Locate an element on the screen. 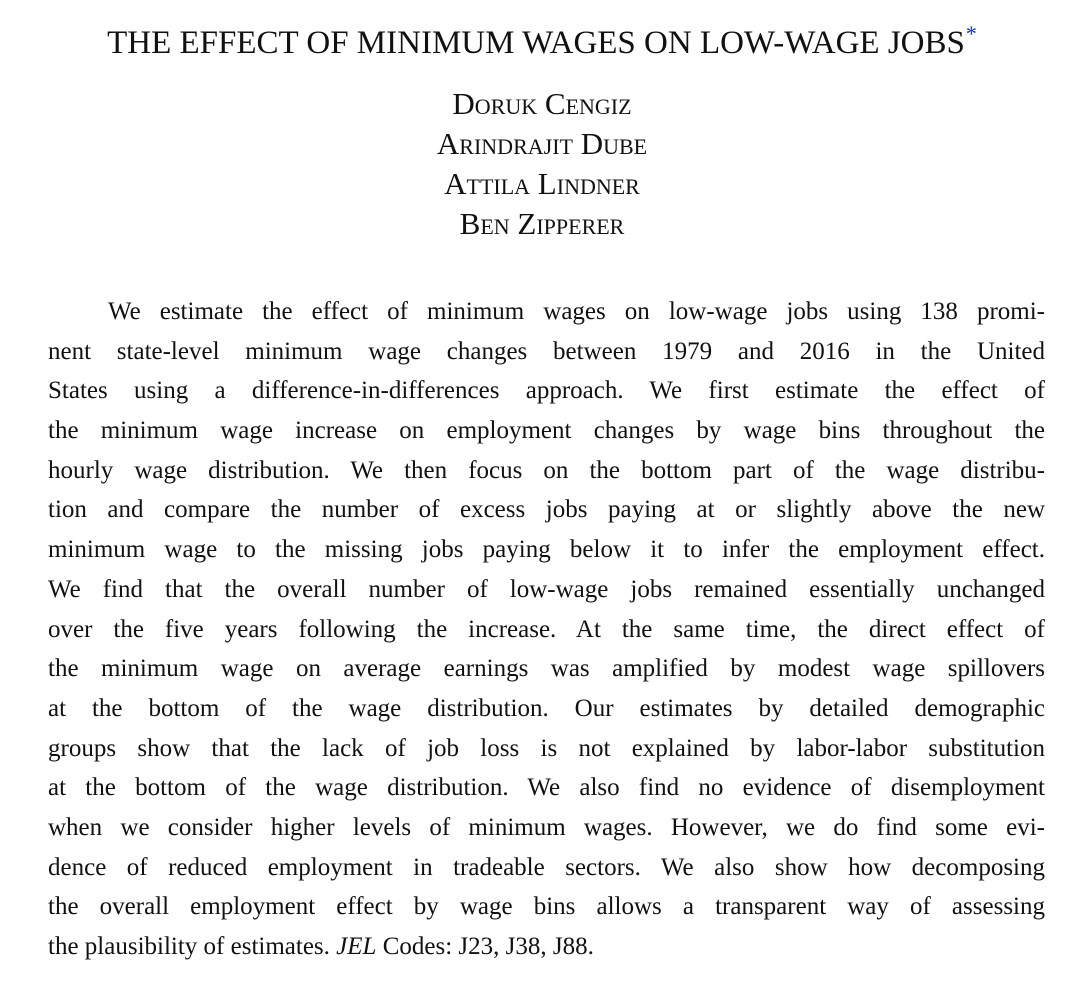 The width and height of the screenshot is (1084, 988). abstract-line: the plausibility of estimates. is located at coordinates (189, 946).